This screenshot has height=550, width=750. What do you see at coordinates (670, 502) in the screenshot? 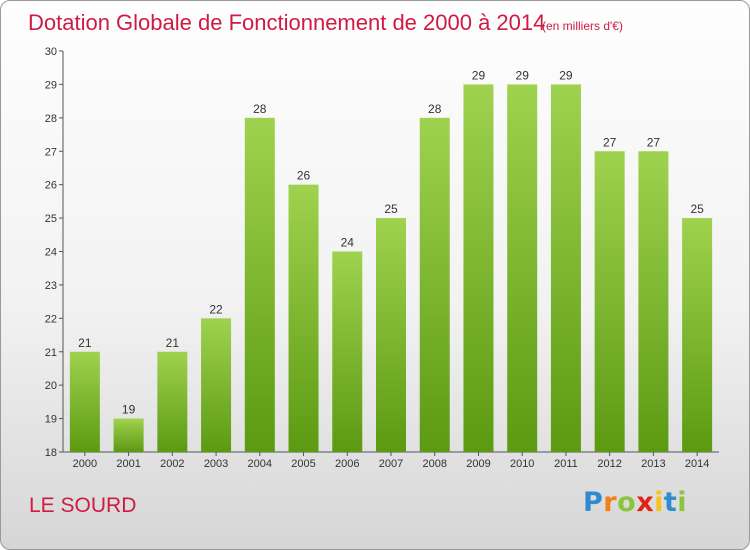
I see `logo-letter: t` at bounding box center [670, 502].